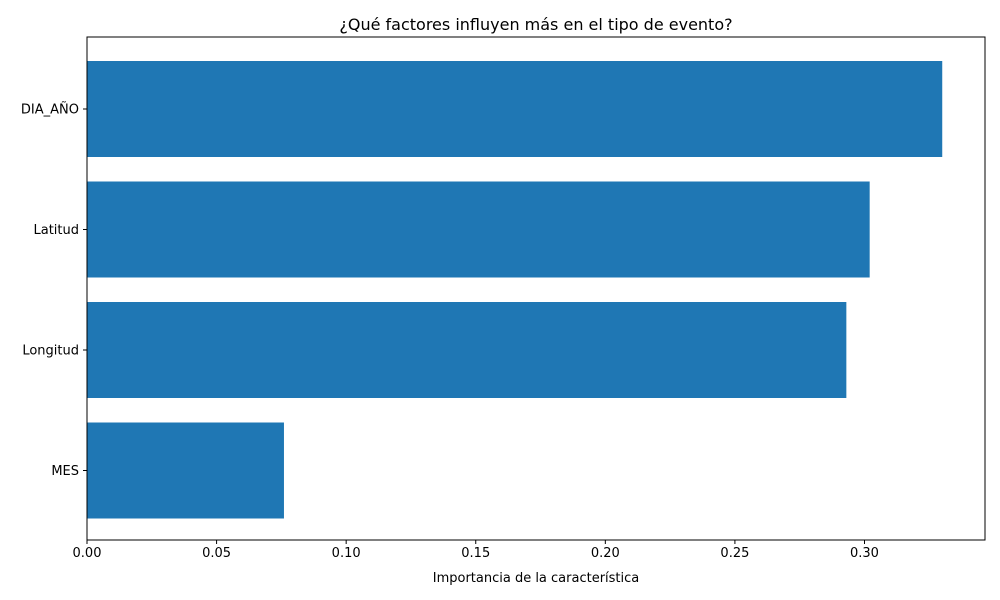  I want to click on y-tick-label: MES, so click(65, 471).